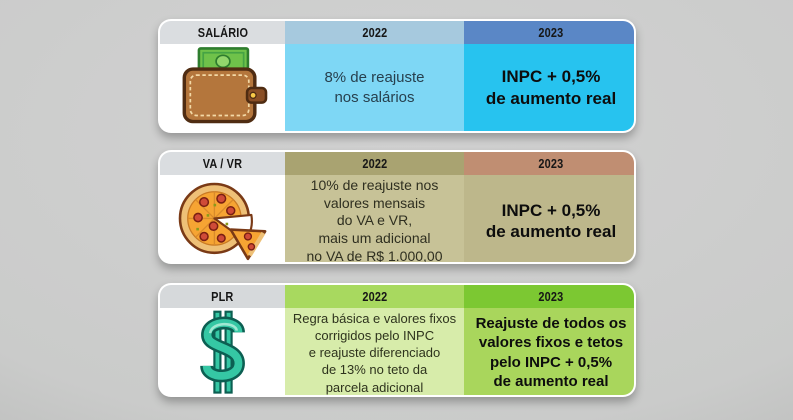  I want to click on label-column: VA / VR, so click(222, 207).